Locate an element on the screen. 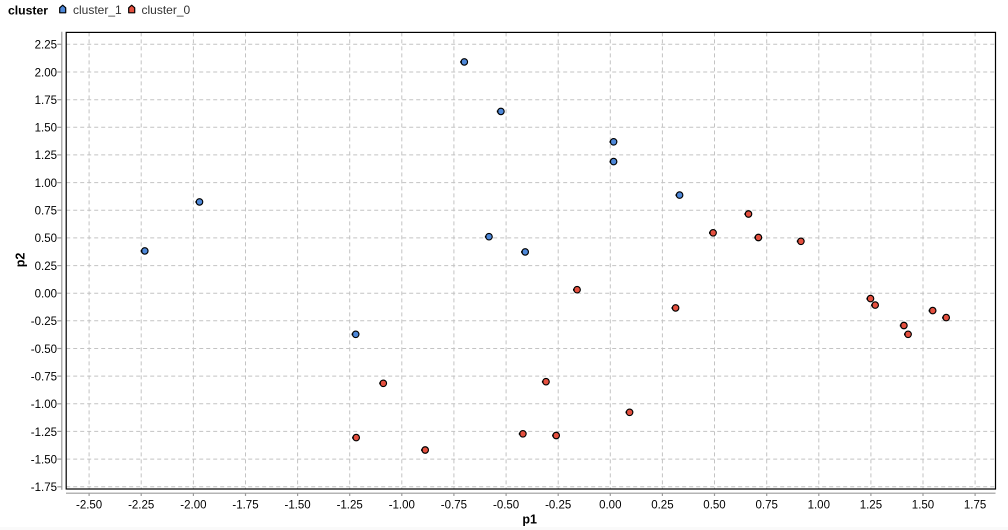 This screenshot has height=530, width=1008. svg-text: -2.00 is located at coordinates (193, 506).